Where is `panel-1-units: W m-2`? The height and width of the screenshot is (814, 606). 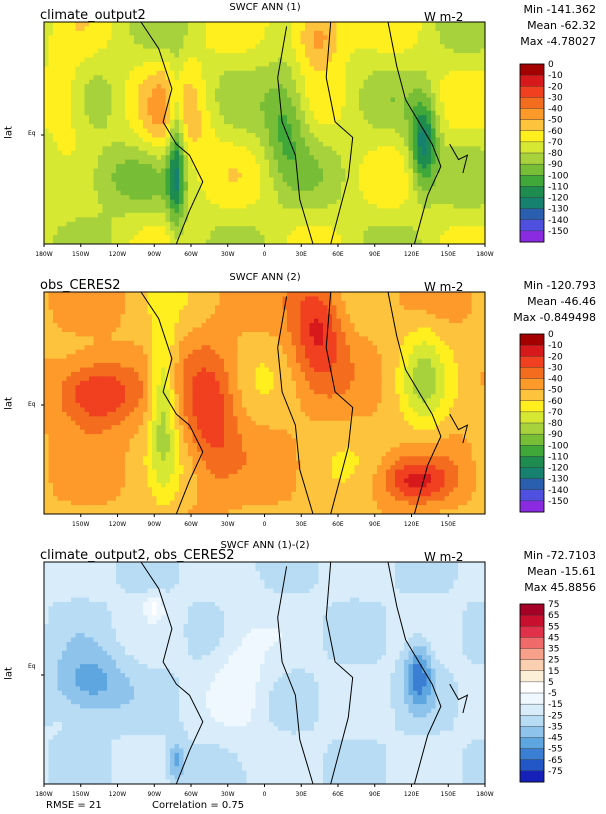 panel-1-units: W m-2 is located at coordinates (444, 17).